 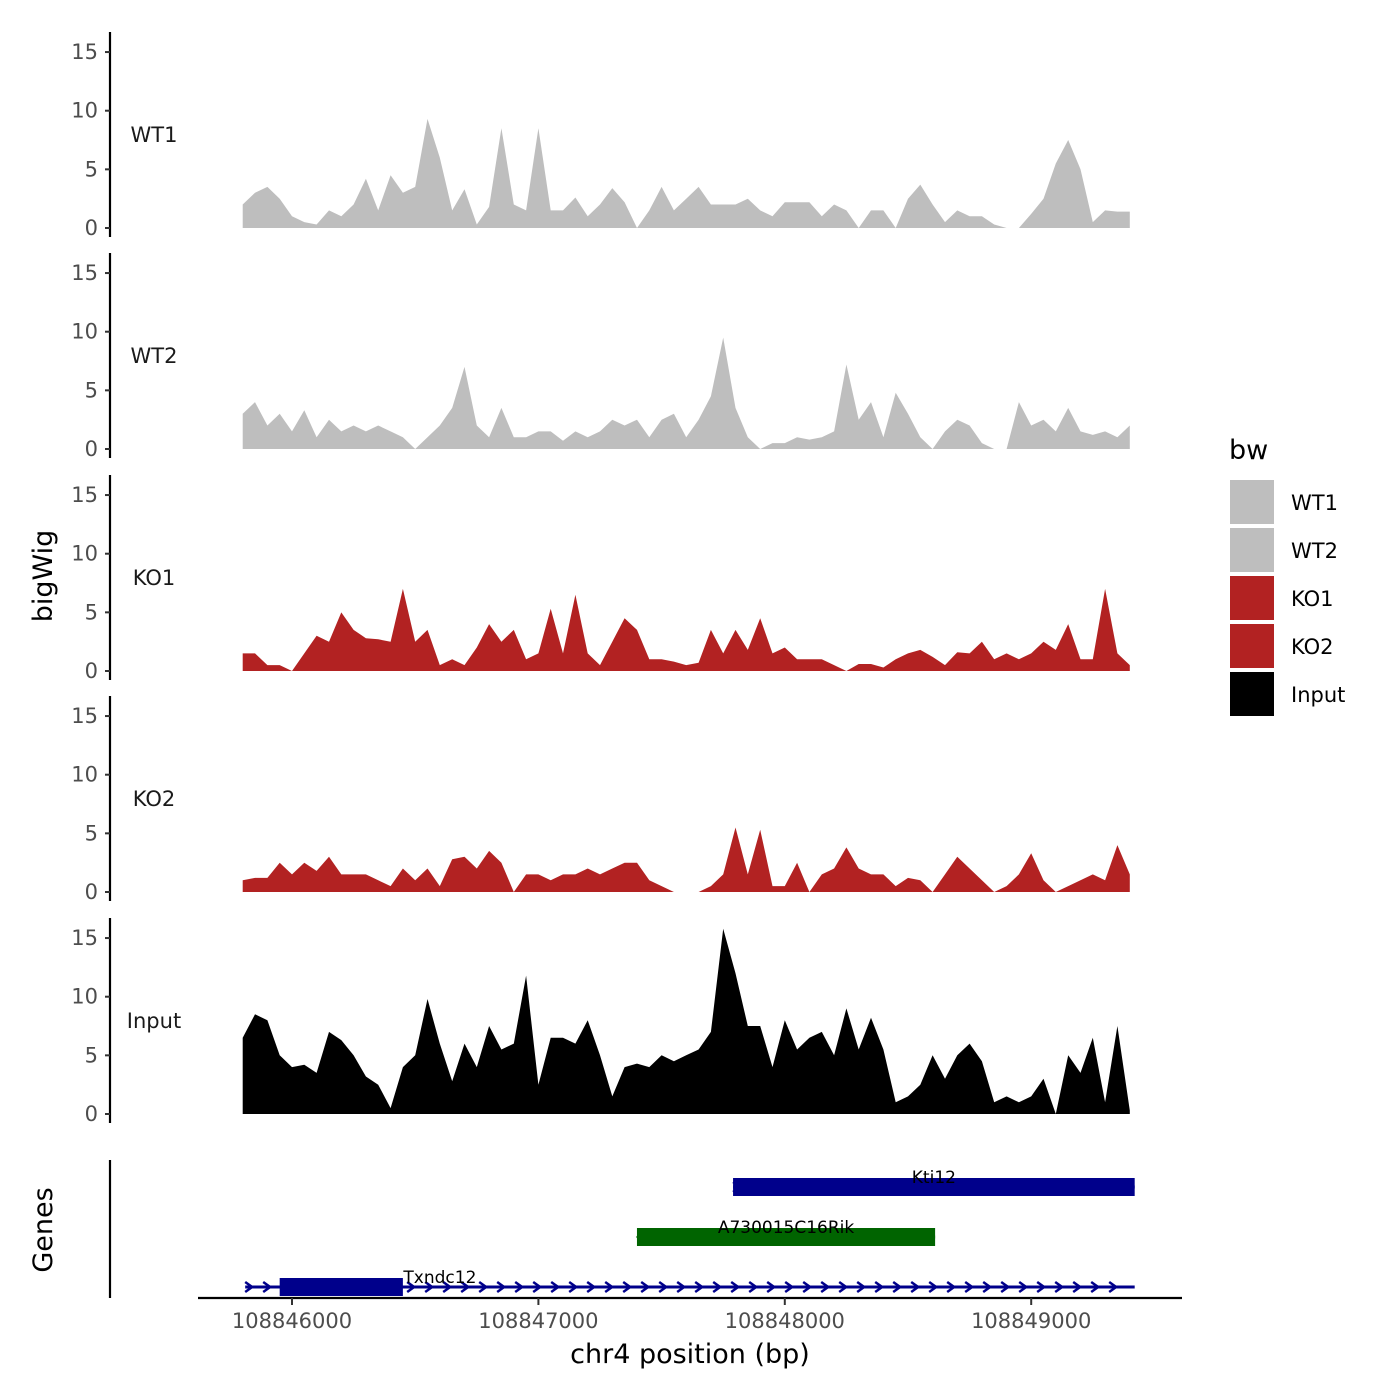 What do you see at coordinates (439, 1278) in the screenshot?
I see `gene-label-txndc12: Txndc12` at bounding box center [439, 1278].